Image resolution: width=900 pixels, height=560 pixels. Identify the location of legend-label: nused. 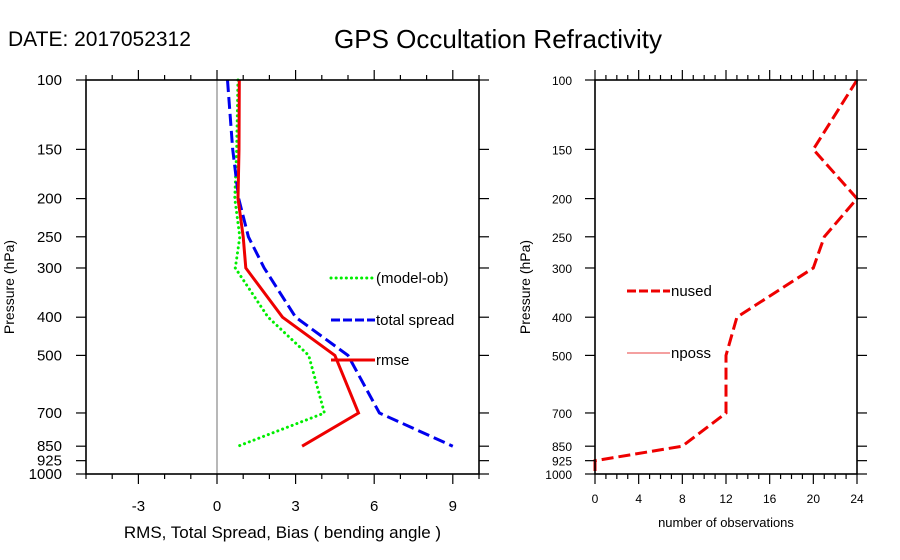
(691, 291).